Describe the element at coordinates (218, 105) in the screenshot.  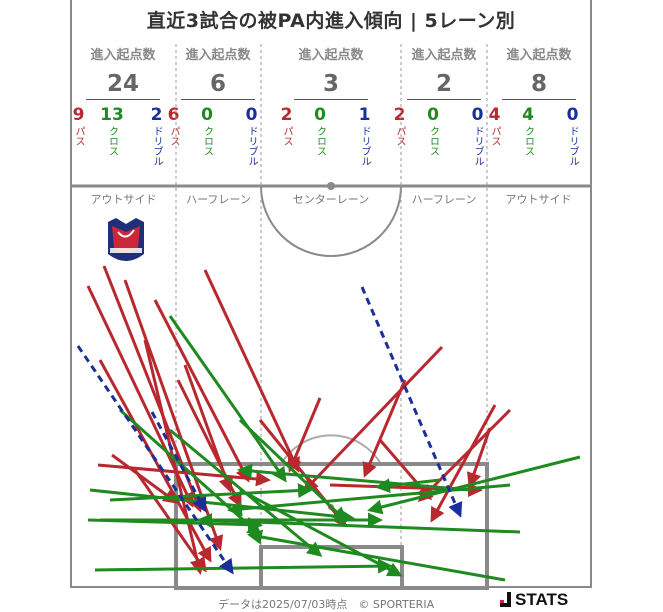
I see `lane-stats-2: 進入起点数 6 6 パス 0 クロス 0 ドリブル` at that location.